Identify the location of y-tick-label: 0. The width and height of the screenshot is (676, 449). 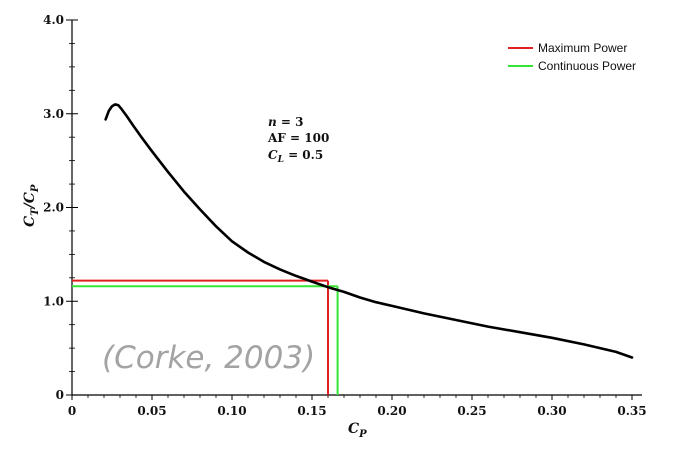
(60, 395).